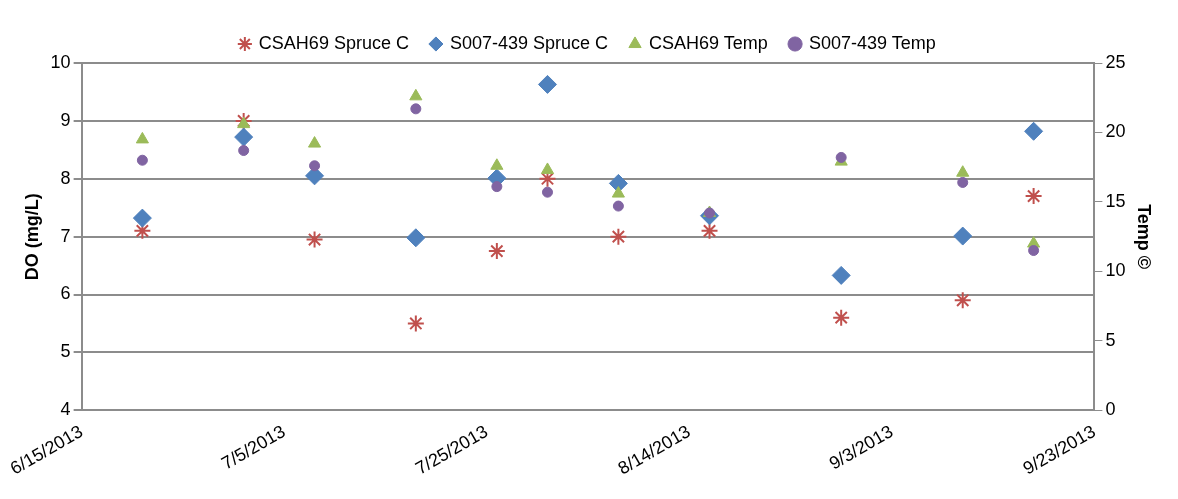  I want to click on legend-label: S007-439 Temp, so click(872, 42).